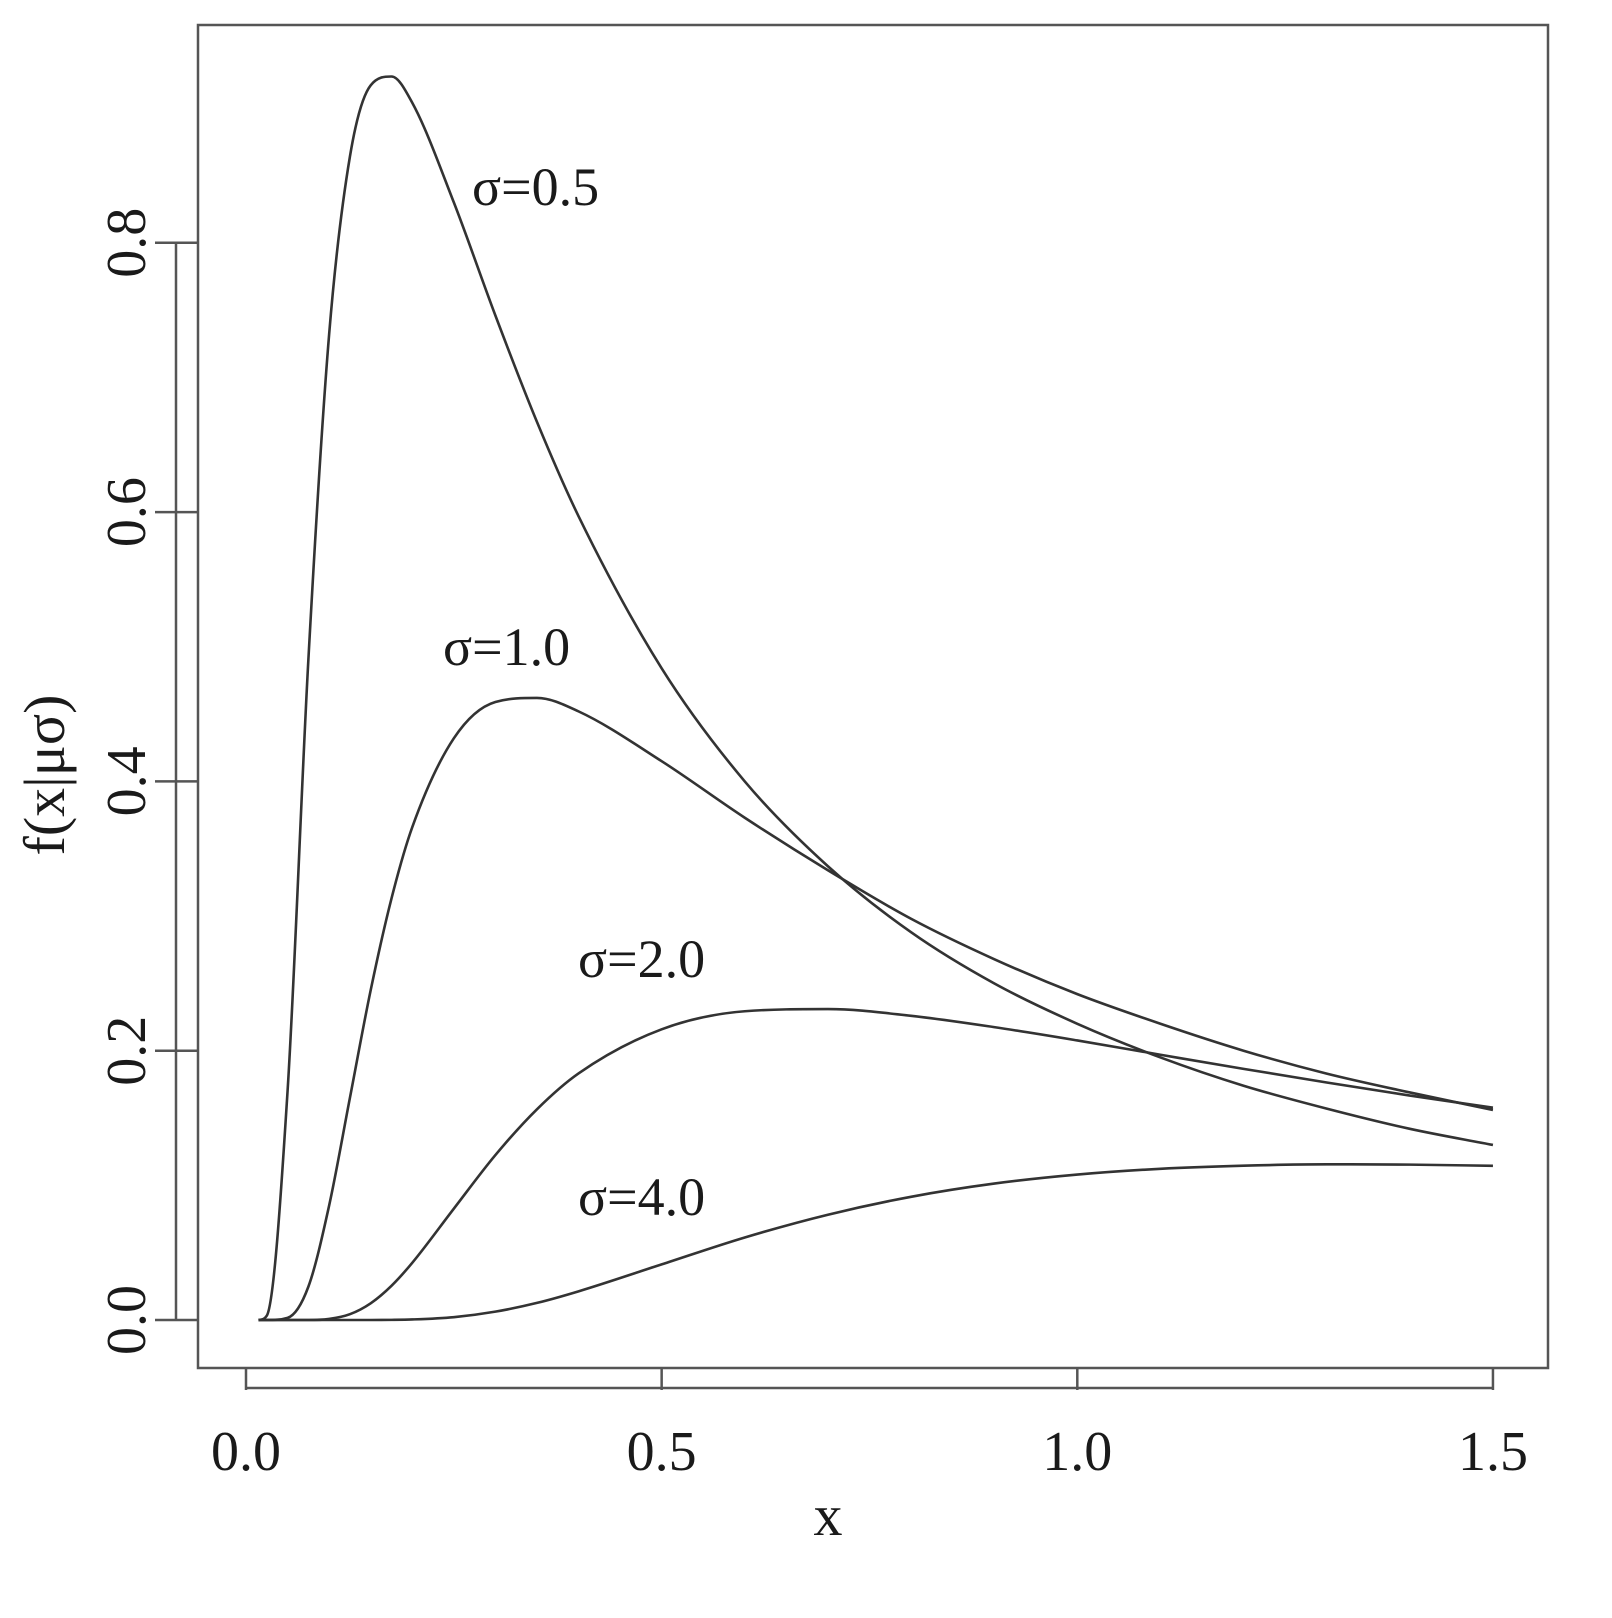 This screenshot has width=1612, height=1618. Describe the element at coordinates (1077, 1452) in the screenshot. I see `x-tick-label: 1.0` at that location.